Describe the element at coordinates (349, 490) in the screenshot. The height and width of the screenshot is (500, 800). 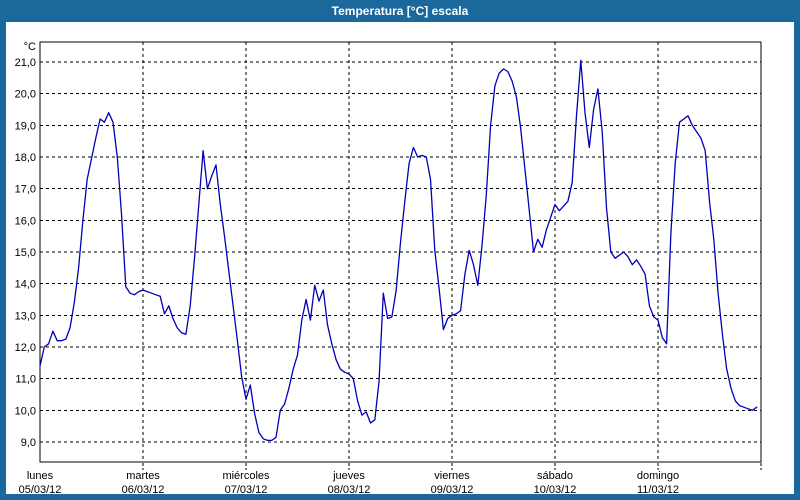
I see `x-day-date-label: 08/03/12` at that location.